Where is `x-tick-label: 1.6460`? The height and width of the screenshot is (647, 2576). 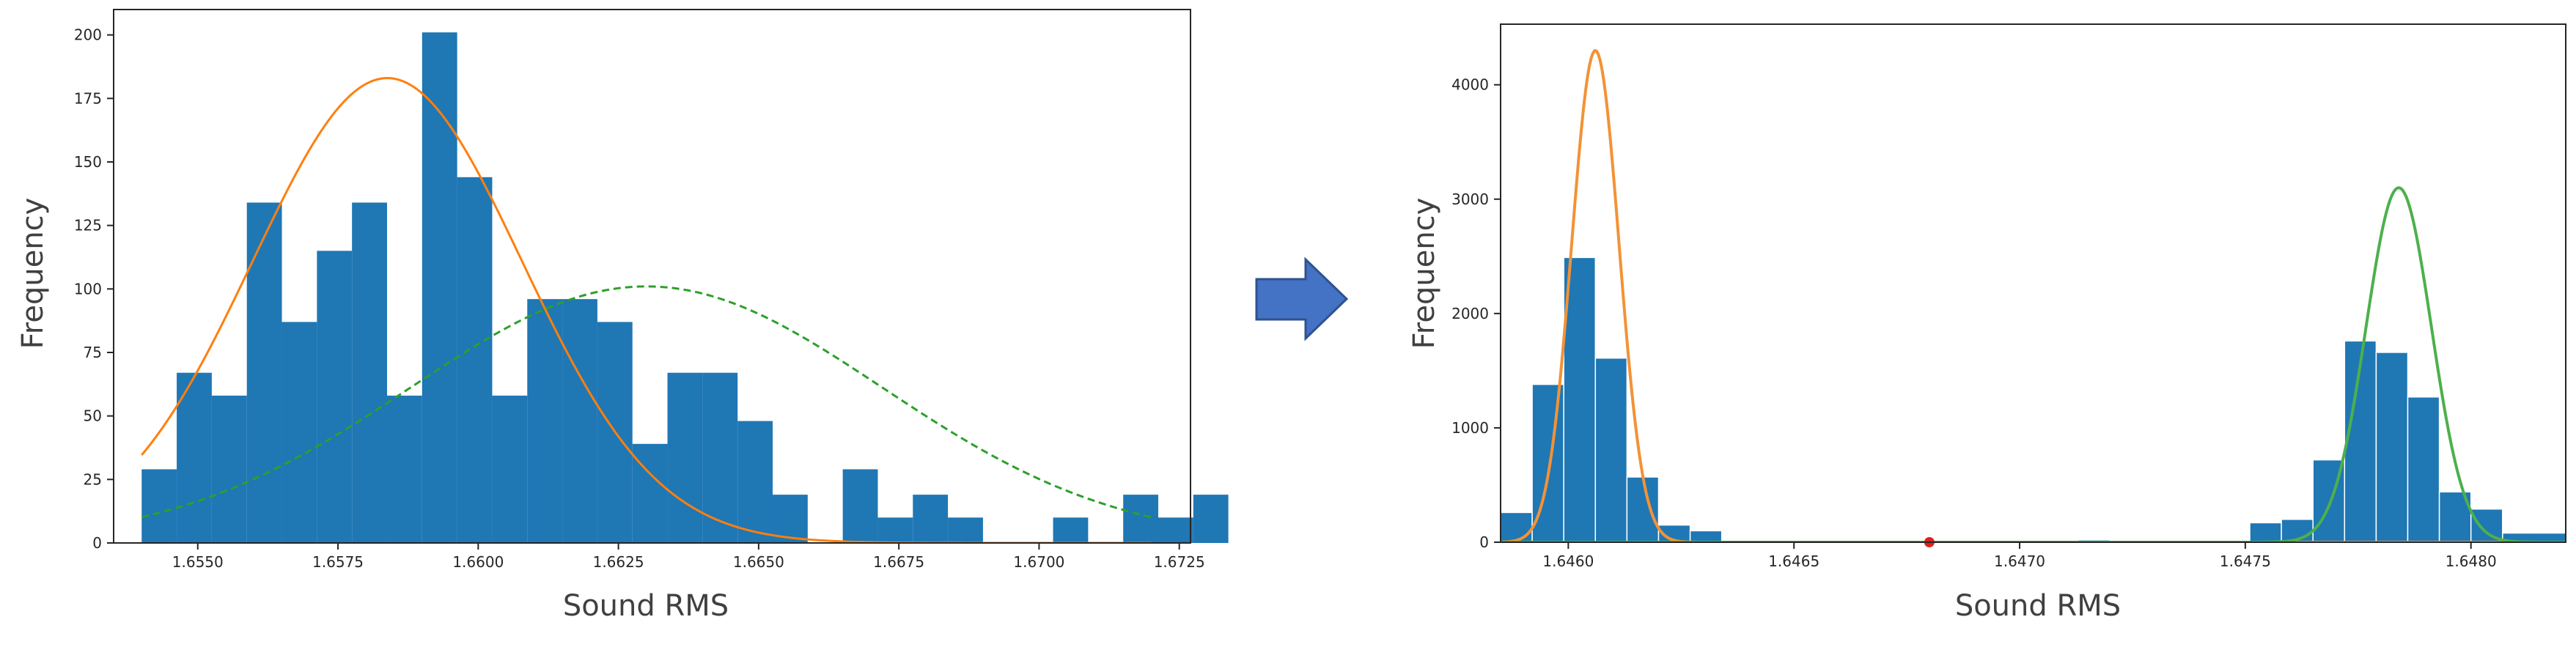 x-tick-label: 1.6460 is located at coordinates (1568, 561).